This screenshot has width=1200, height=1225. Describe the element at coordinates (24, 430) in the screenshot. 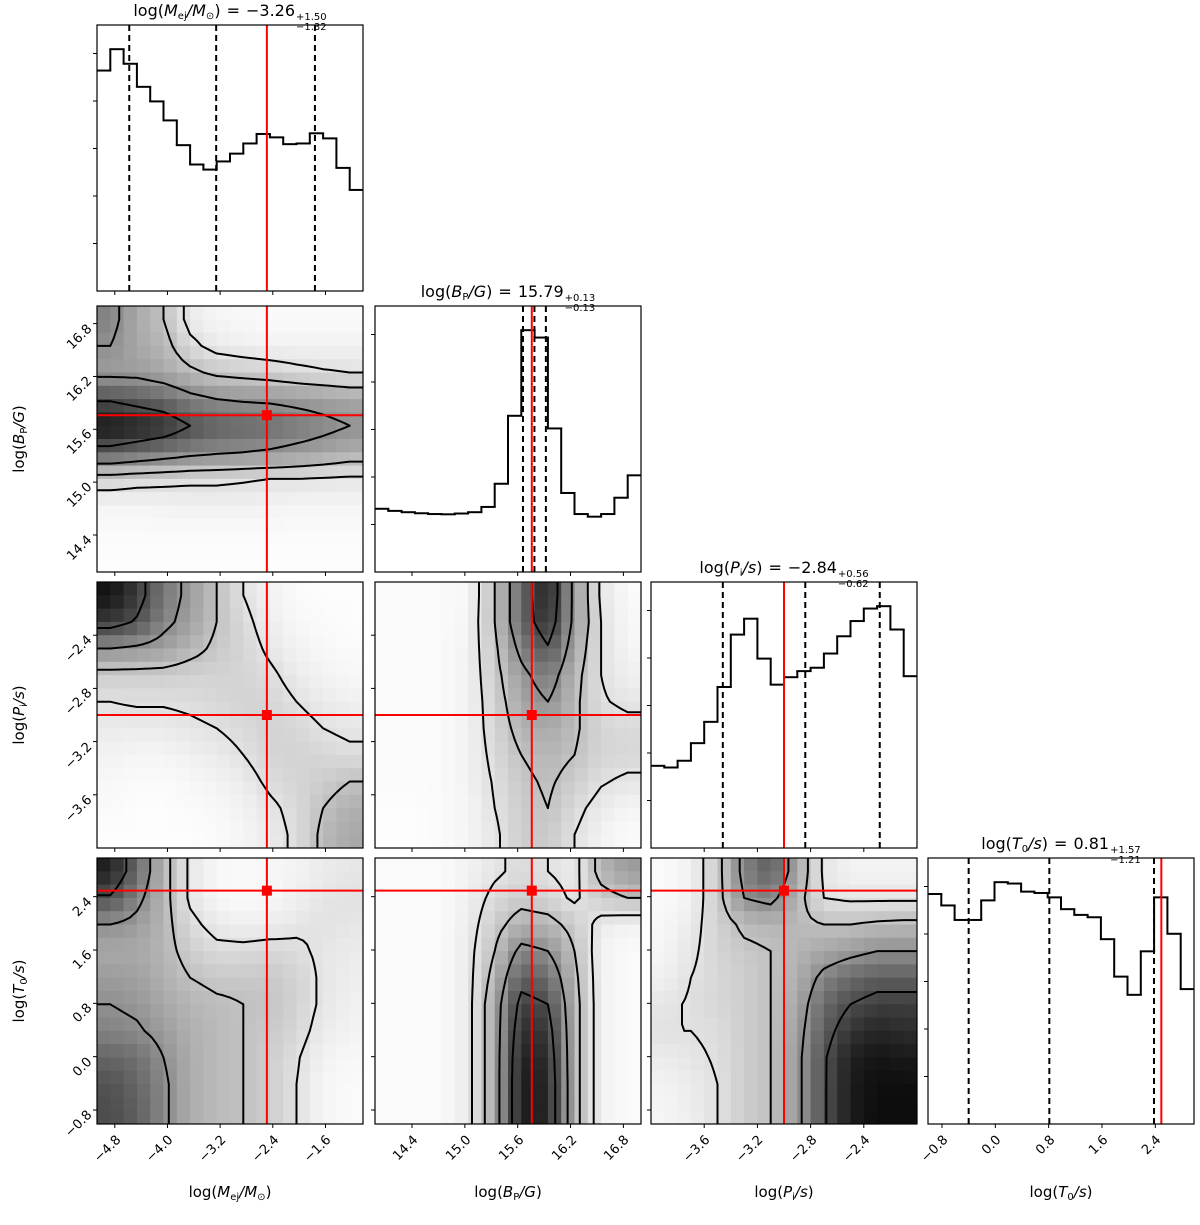

I see `label-subscript: P` at that location.